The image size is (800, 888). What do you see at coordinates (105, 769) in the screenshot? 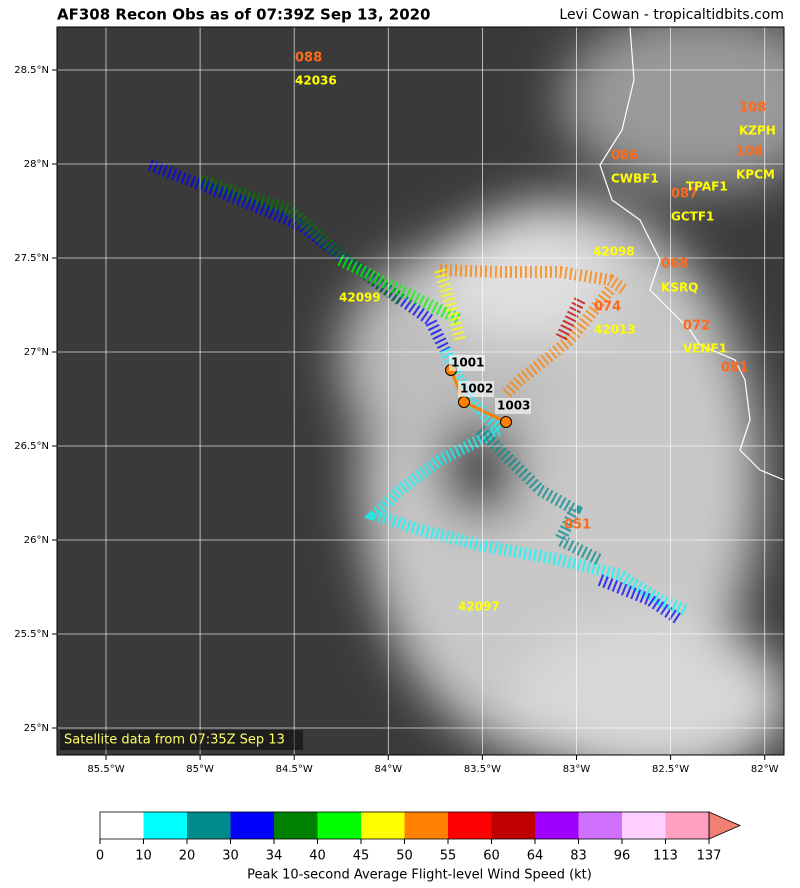
I see `x-tick-label: 85.5°W` at bounding box center [105, 769].